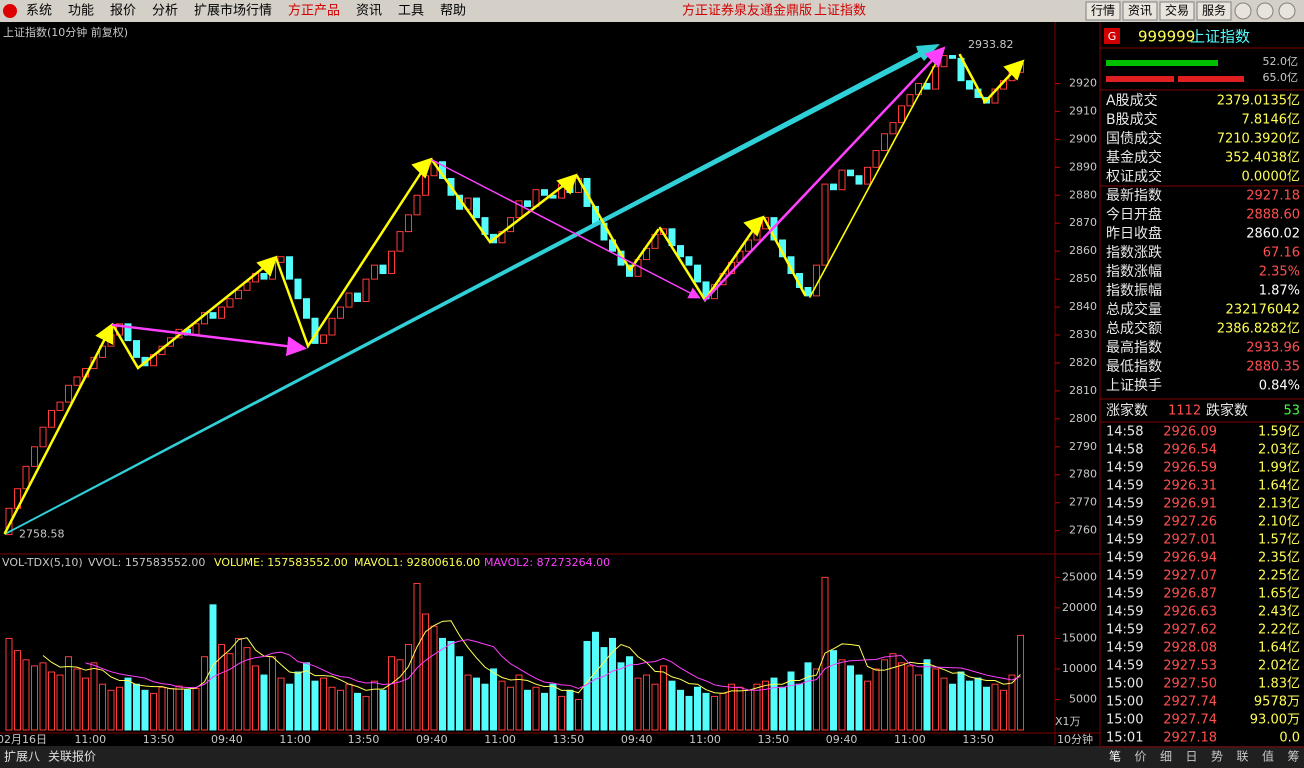  What do you see at coordinates (1083, 418) in the screenshot?
I see `y-tick-label: 2800` at bounding box center [1083, 418].